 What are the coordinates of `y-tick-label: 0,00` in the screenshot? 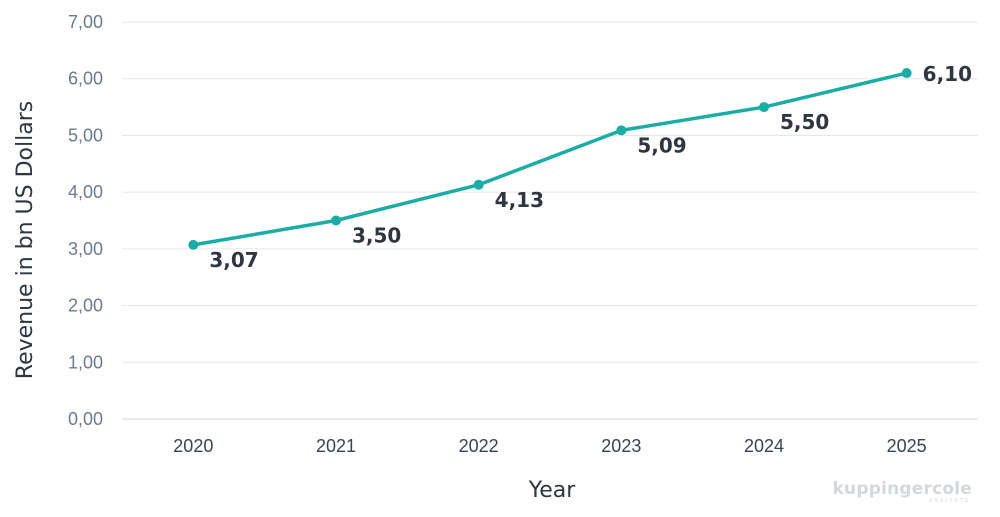 It's located at (85, 419).